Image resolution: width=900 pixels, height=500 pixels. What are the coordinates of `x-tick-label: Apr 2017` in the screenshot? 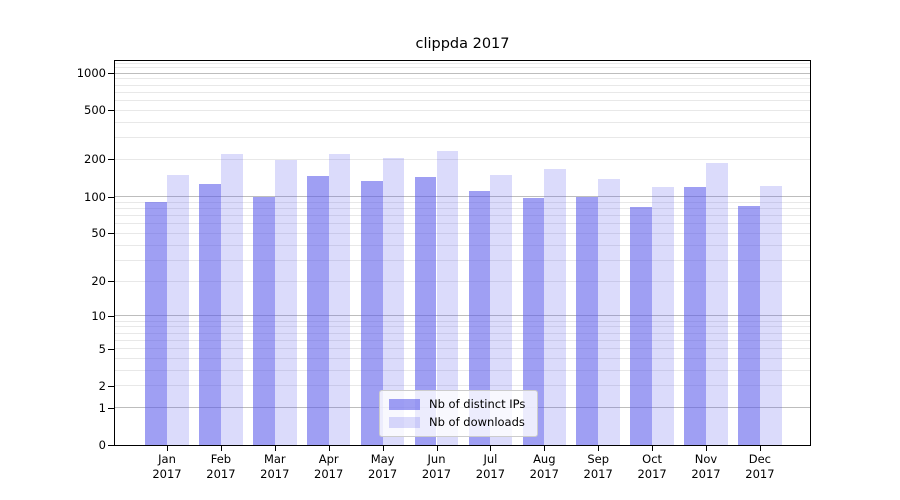 It's located at (329, 466).